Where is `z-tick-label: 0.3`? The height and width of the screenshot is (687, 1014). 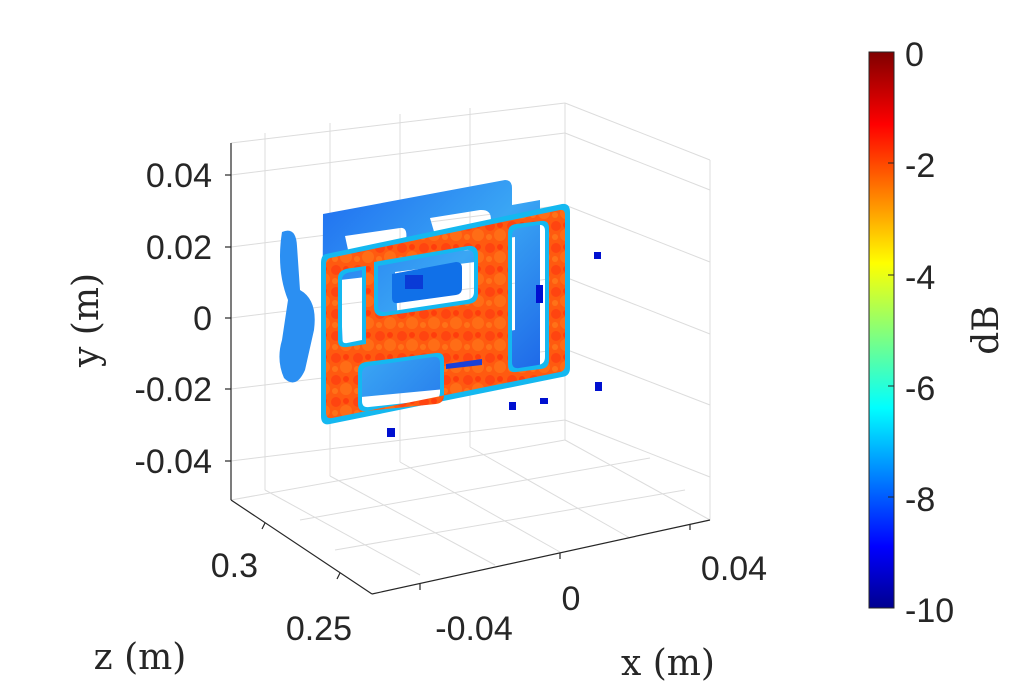
z-tick-label: 0.3 is located at coordinates (234, 566).